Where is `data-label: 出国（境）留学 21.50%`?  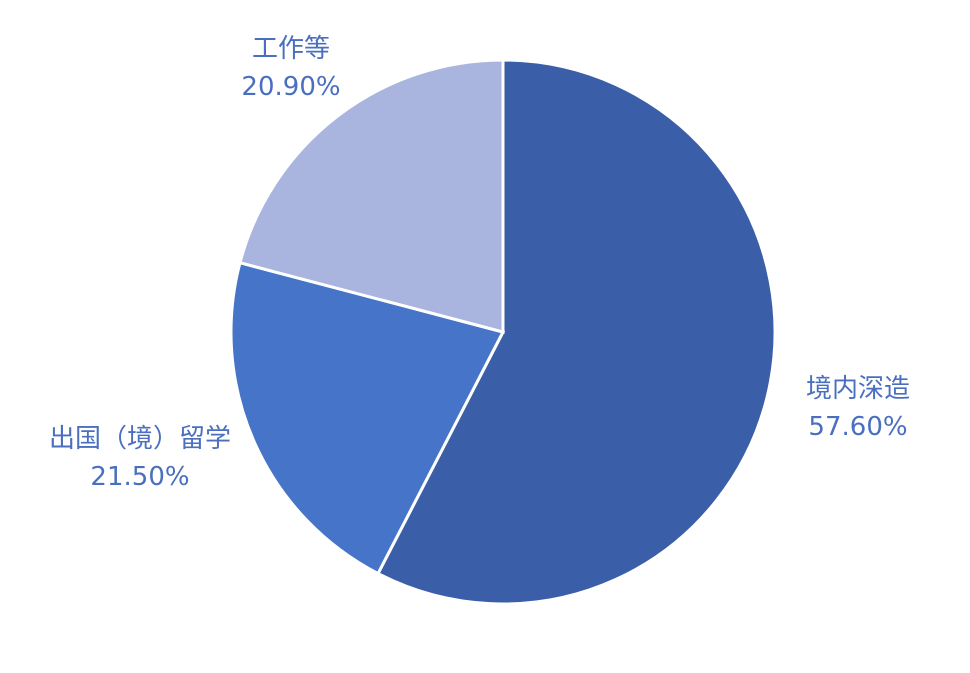 data-label: 出国（境）留学 21.50% is located at coordinates (140, 458).